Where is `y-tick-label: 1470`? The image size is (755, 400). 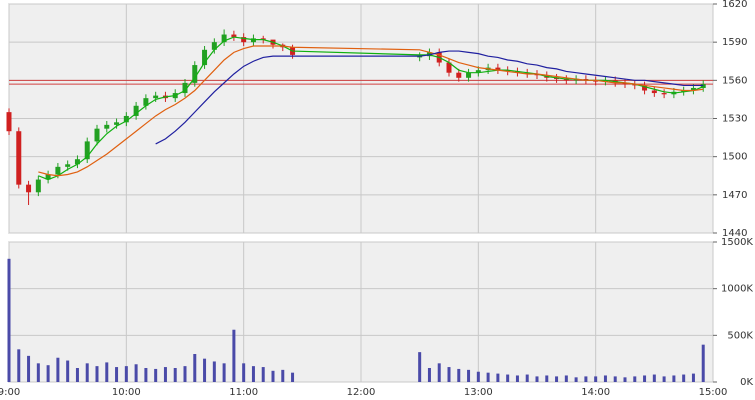
y-tick-label: 1470 is located at coordinates (734, 195).